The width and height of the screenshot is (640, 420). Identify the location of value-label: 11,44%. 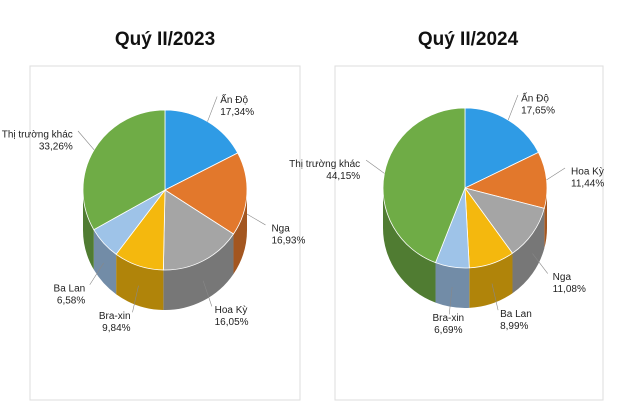
(587, 184).